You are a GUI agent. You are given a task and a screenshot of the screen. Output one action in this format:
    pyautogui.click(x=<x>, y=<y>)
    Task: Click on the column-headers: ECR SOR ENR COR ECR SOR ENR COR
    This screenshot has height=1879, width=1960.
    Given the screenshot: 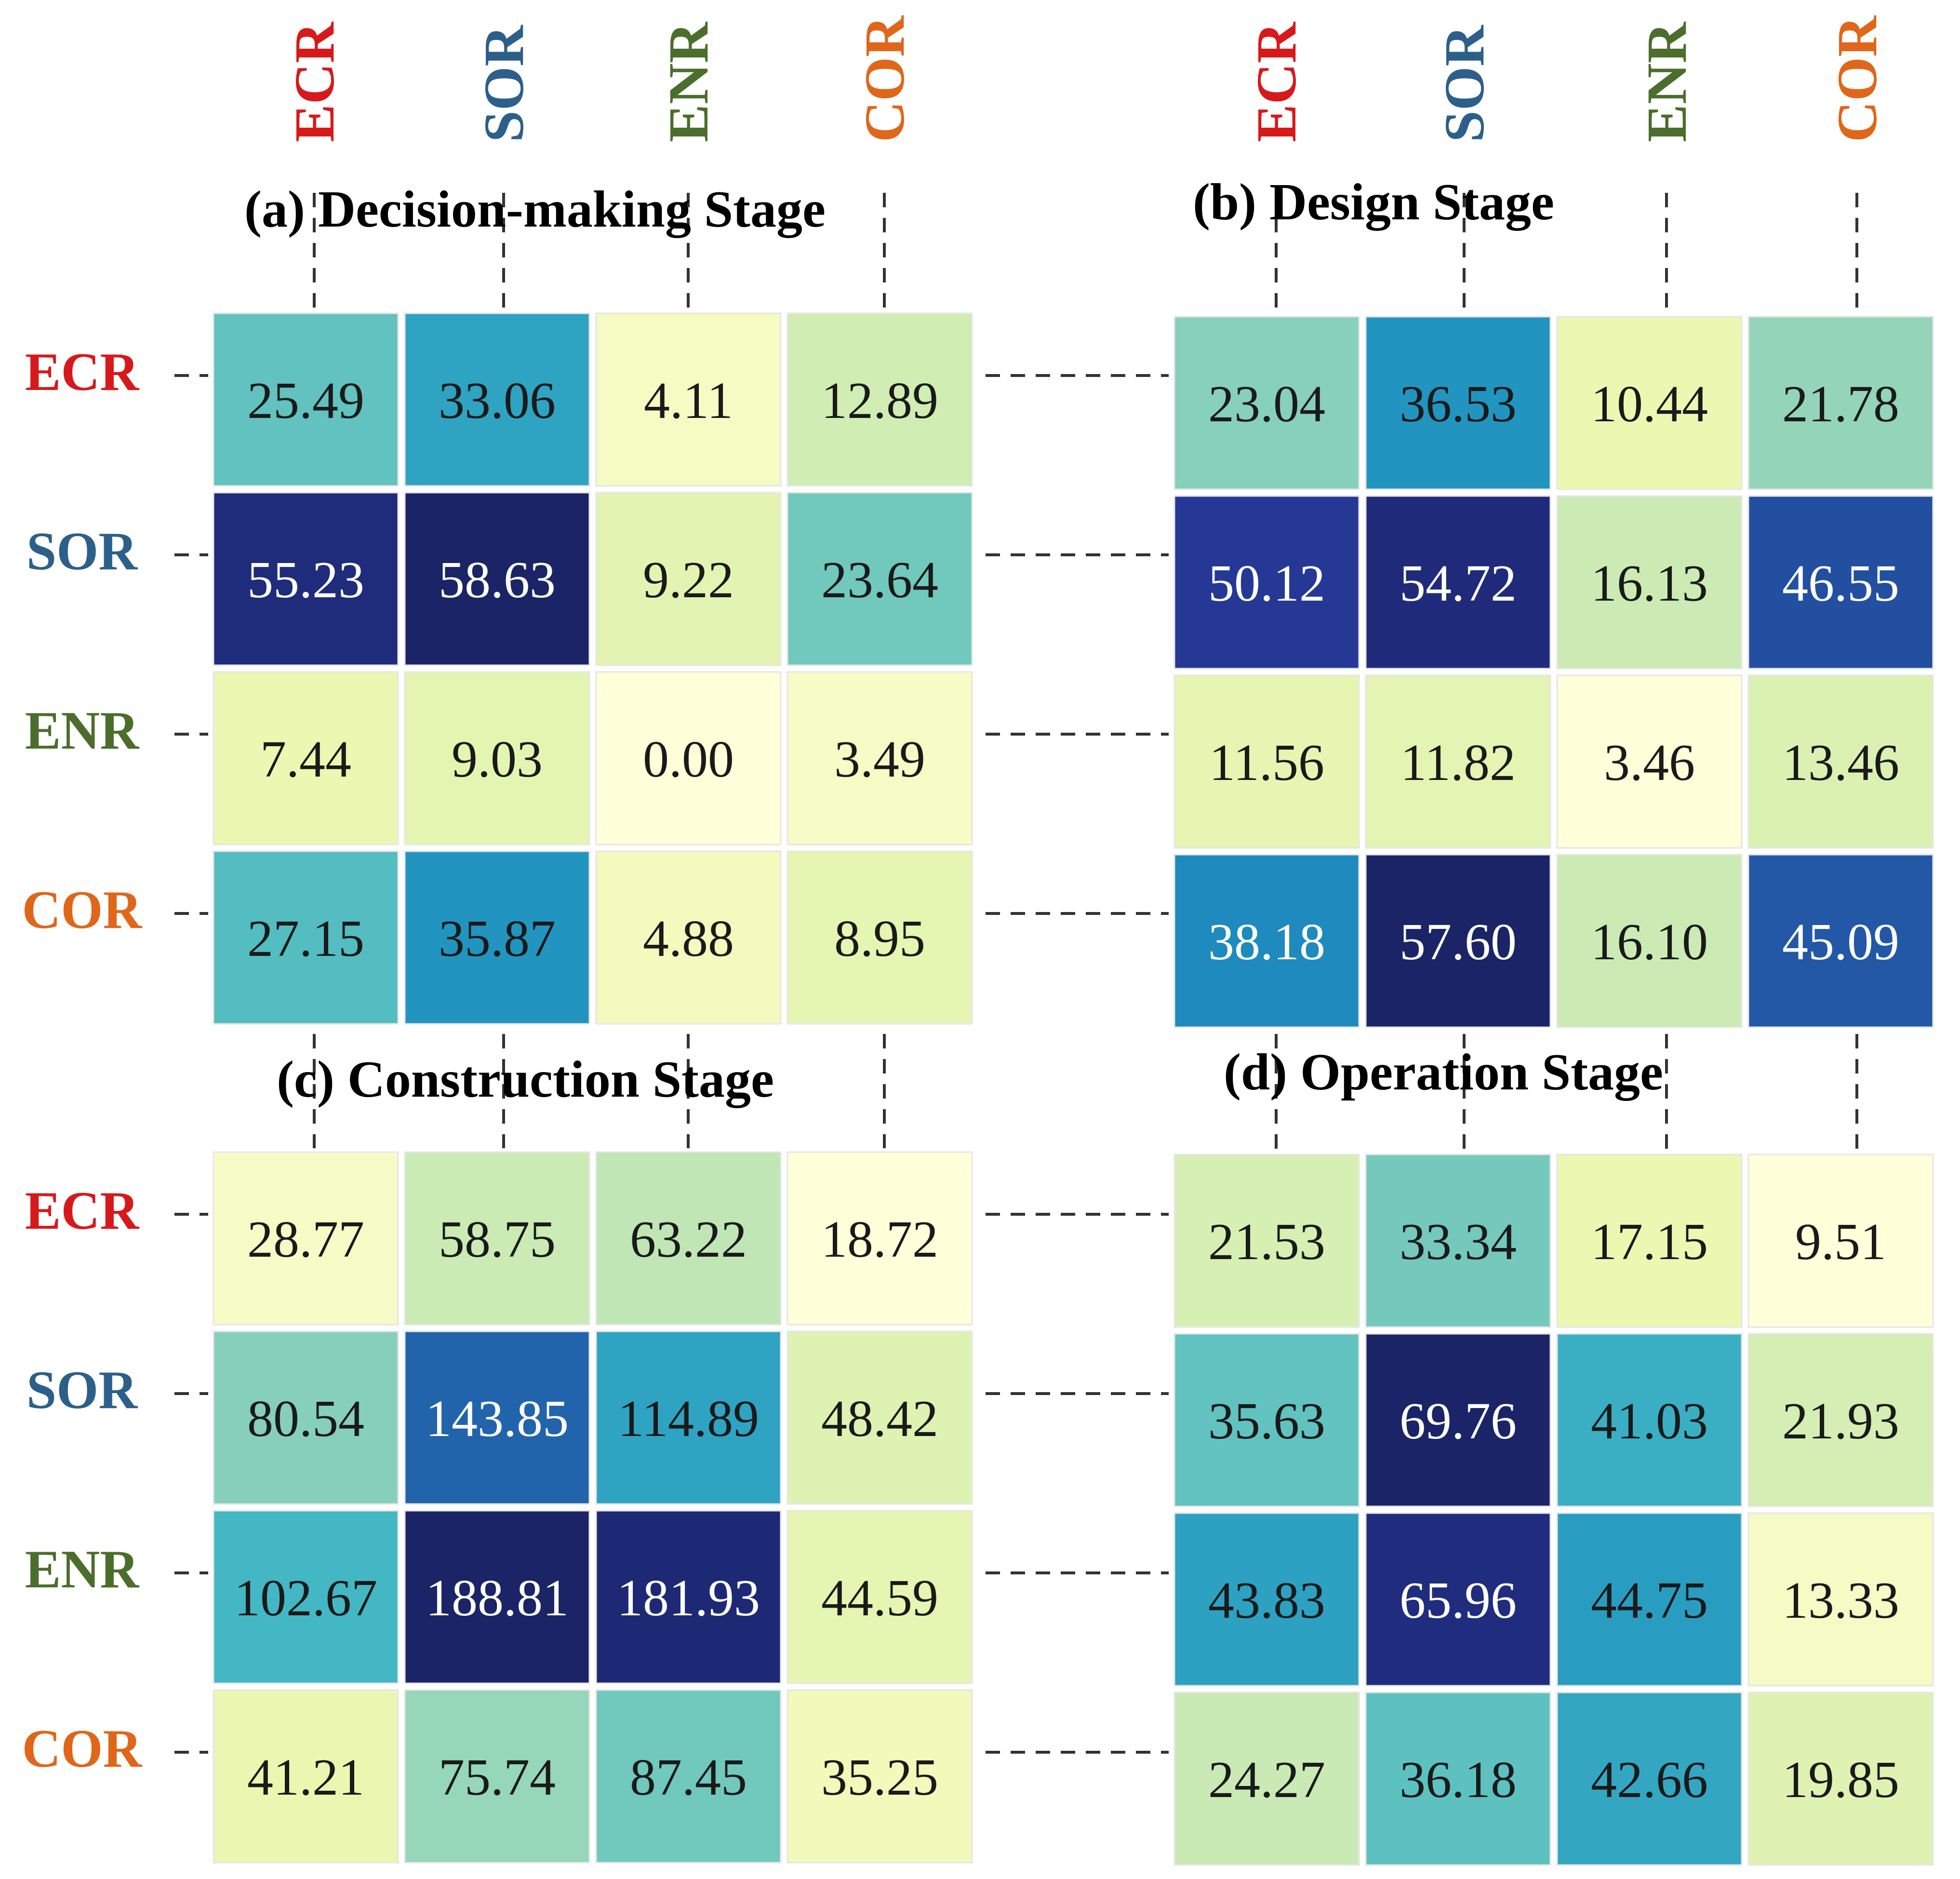 What is the action you would take?
    pyautogui.click(x=1086, y=78)
    